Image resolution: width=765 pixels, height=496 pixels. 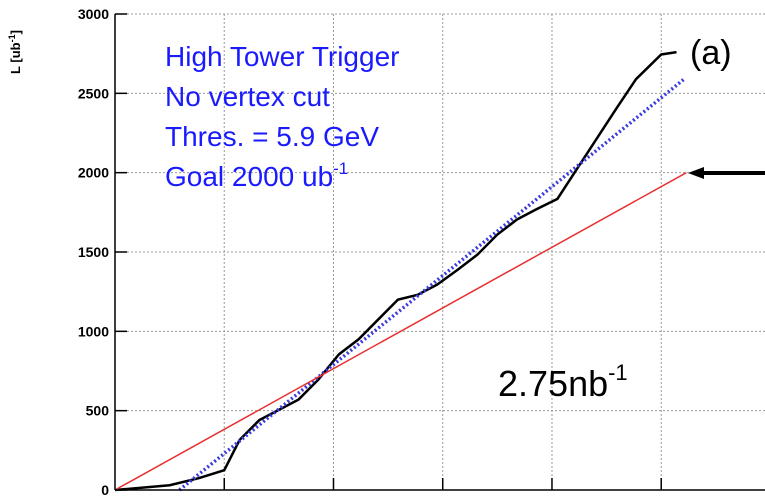 What do you see at coordinates (15, 32) in the screenshot?
I see `y-label-part: ]` at bounding box center [15, 32].